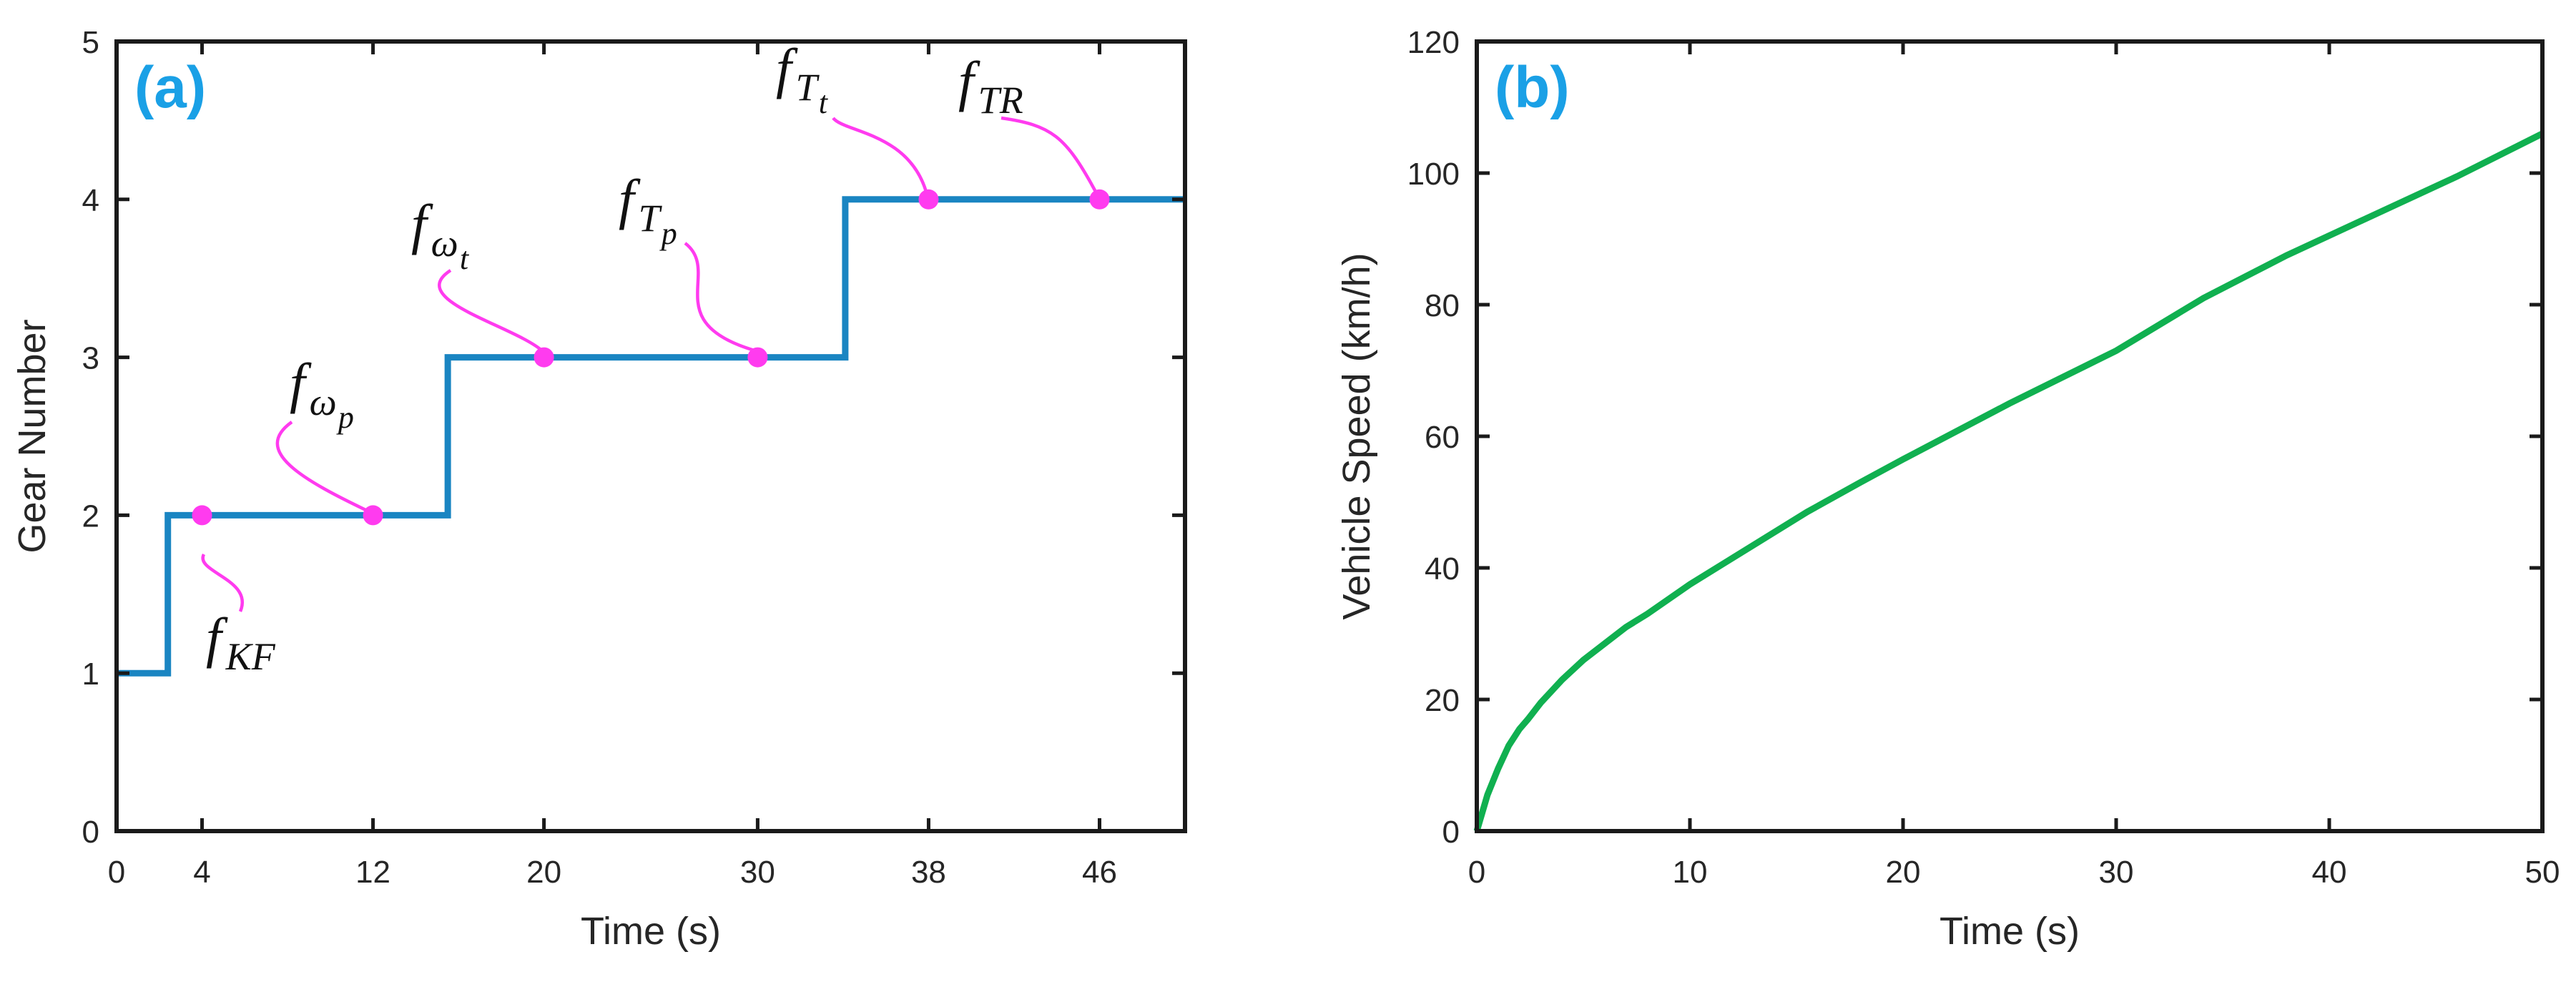 Image resolution: width=2576 pixels, height=982 pixels. I want to click on marker-annotation-label: f Tp, so click(648, 209).